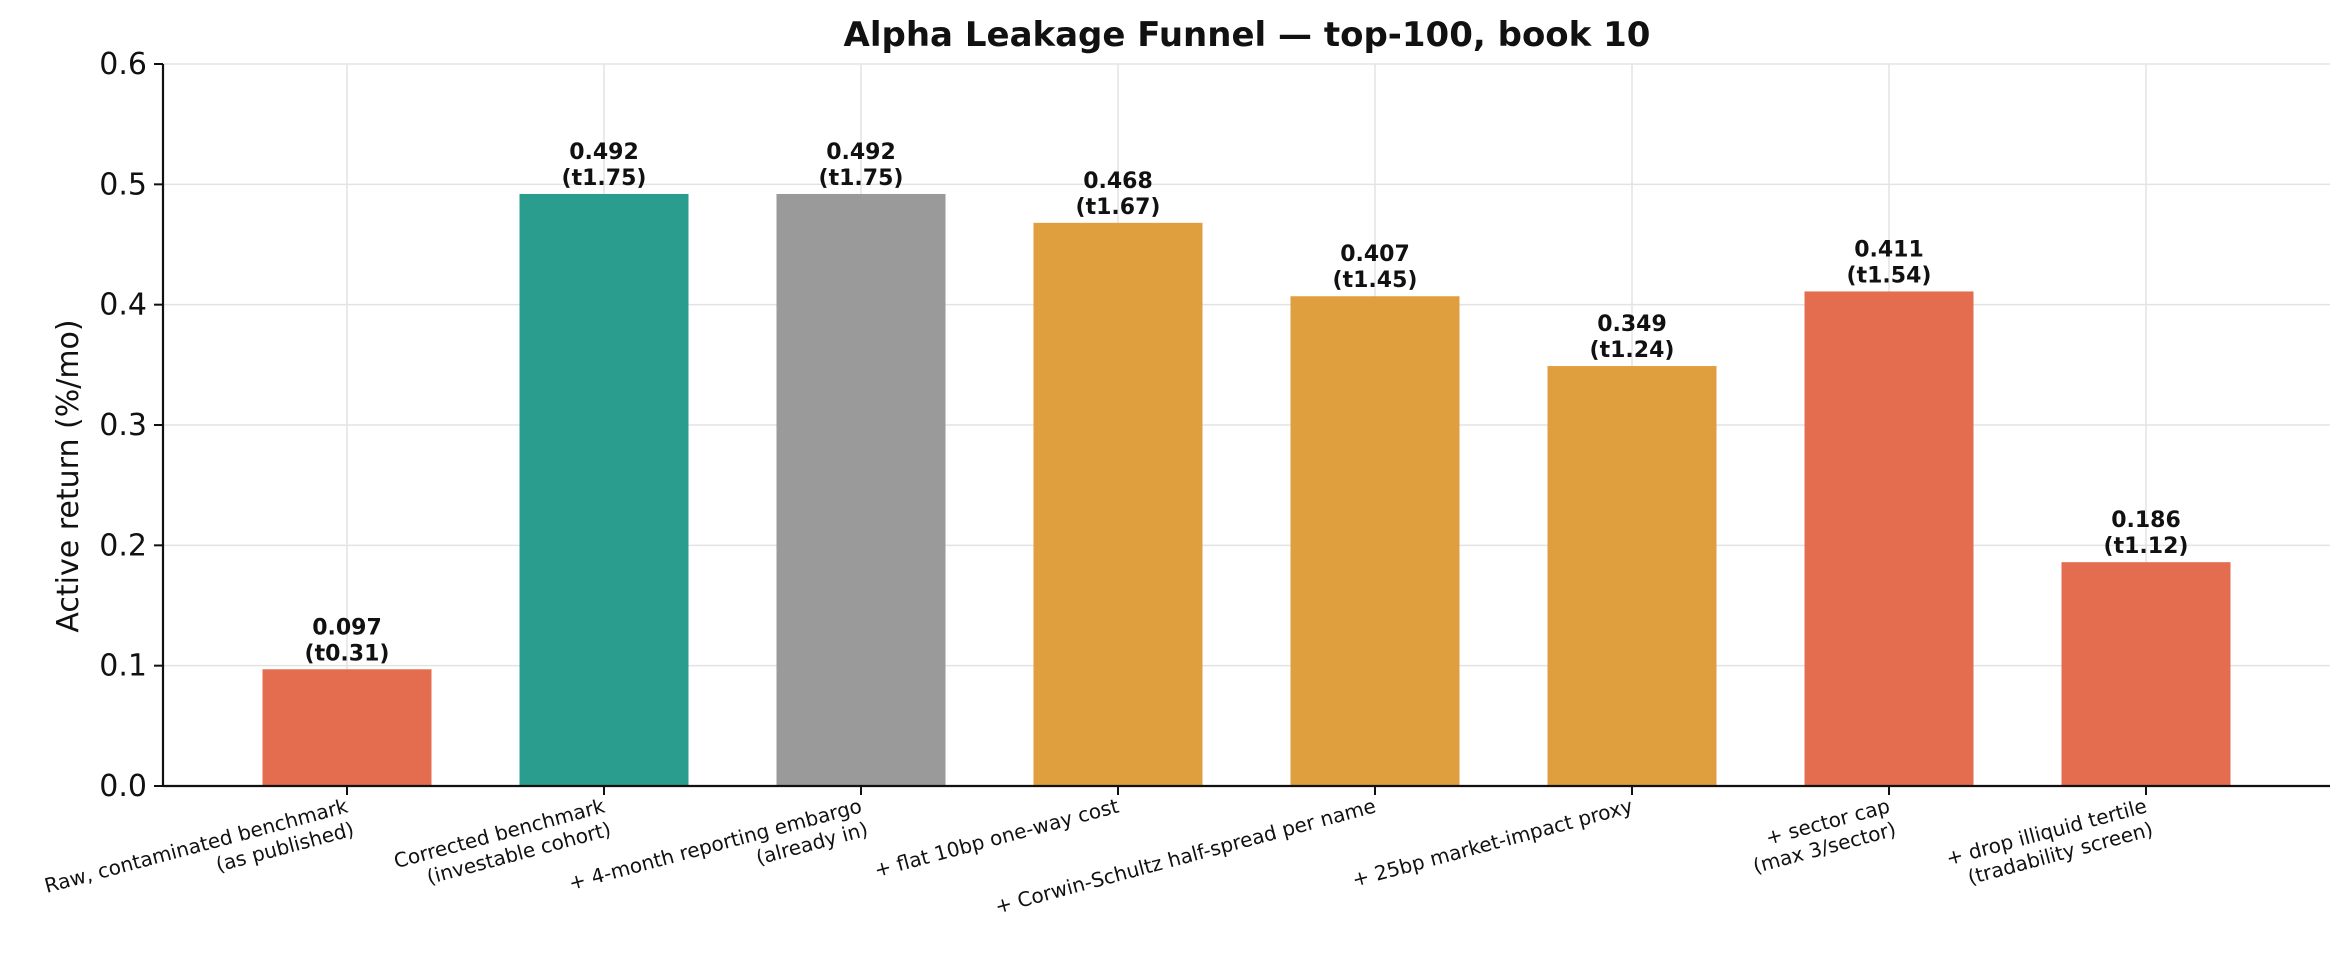 This screenshot has height=972, width=2346. What do you see at coordinates (1375, 254) in the screenshot?
I see `data-label-value: 0.407` at bounding box center [1375, 254].